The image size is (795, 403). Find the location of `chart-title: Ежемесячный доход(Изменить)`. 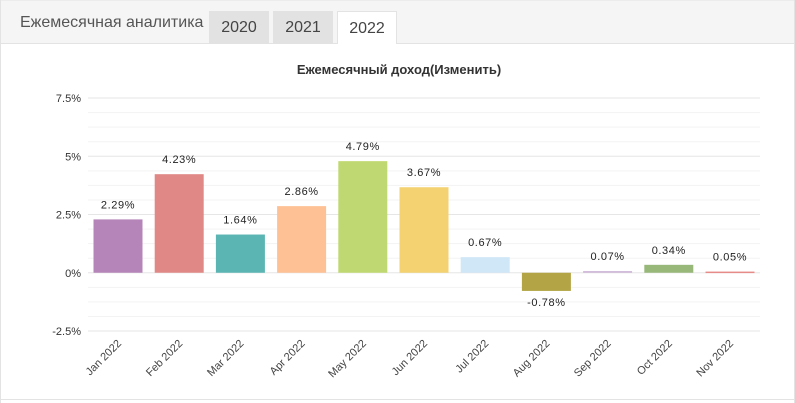

chart-title: Ежемесячный доход(Изменить) is located at coordinates (399, 69).